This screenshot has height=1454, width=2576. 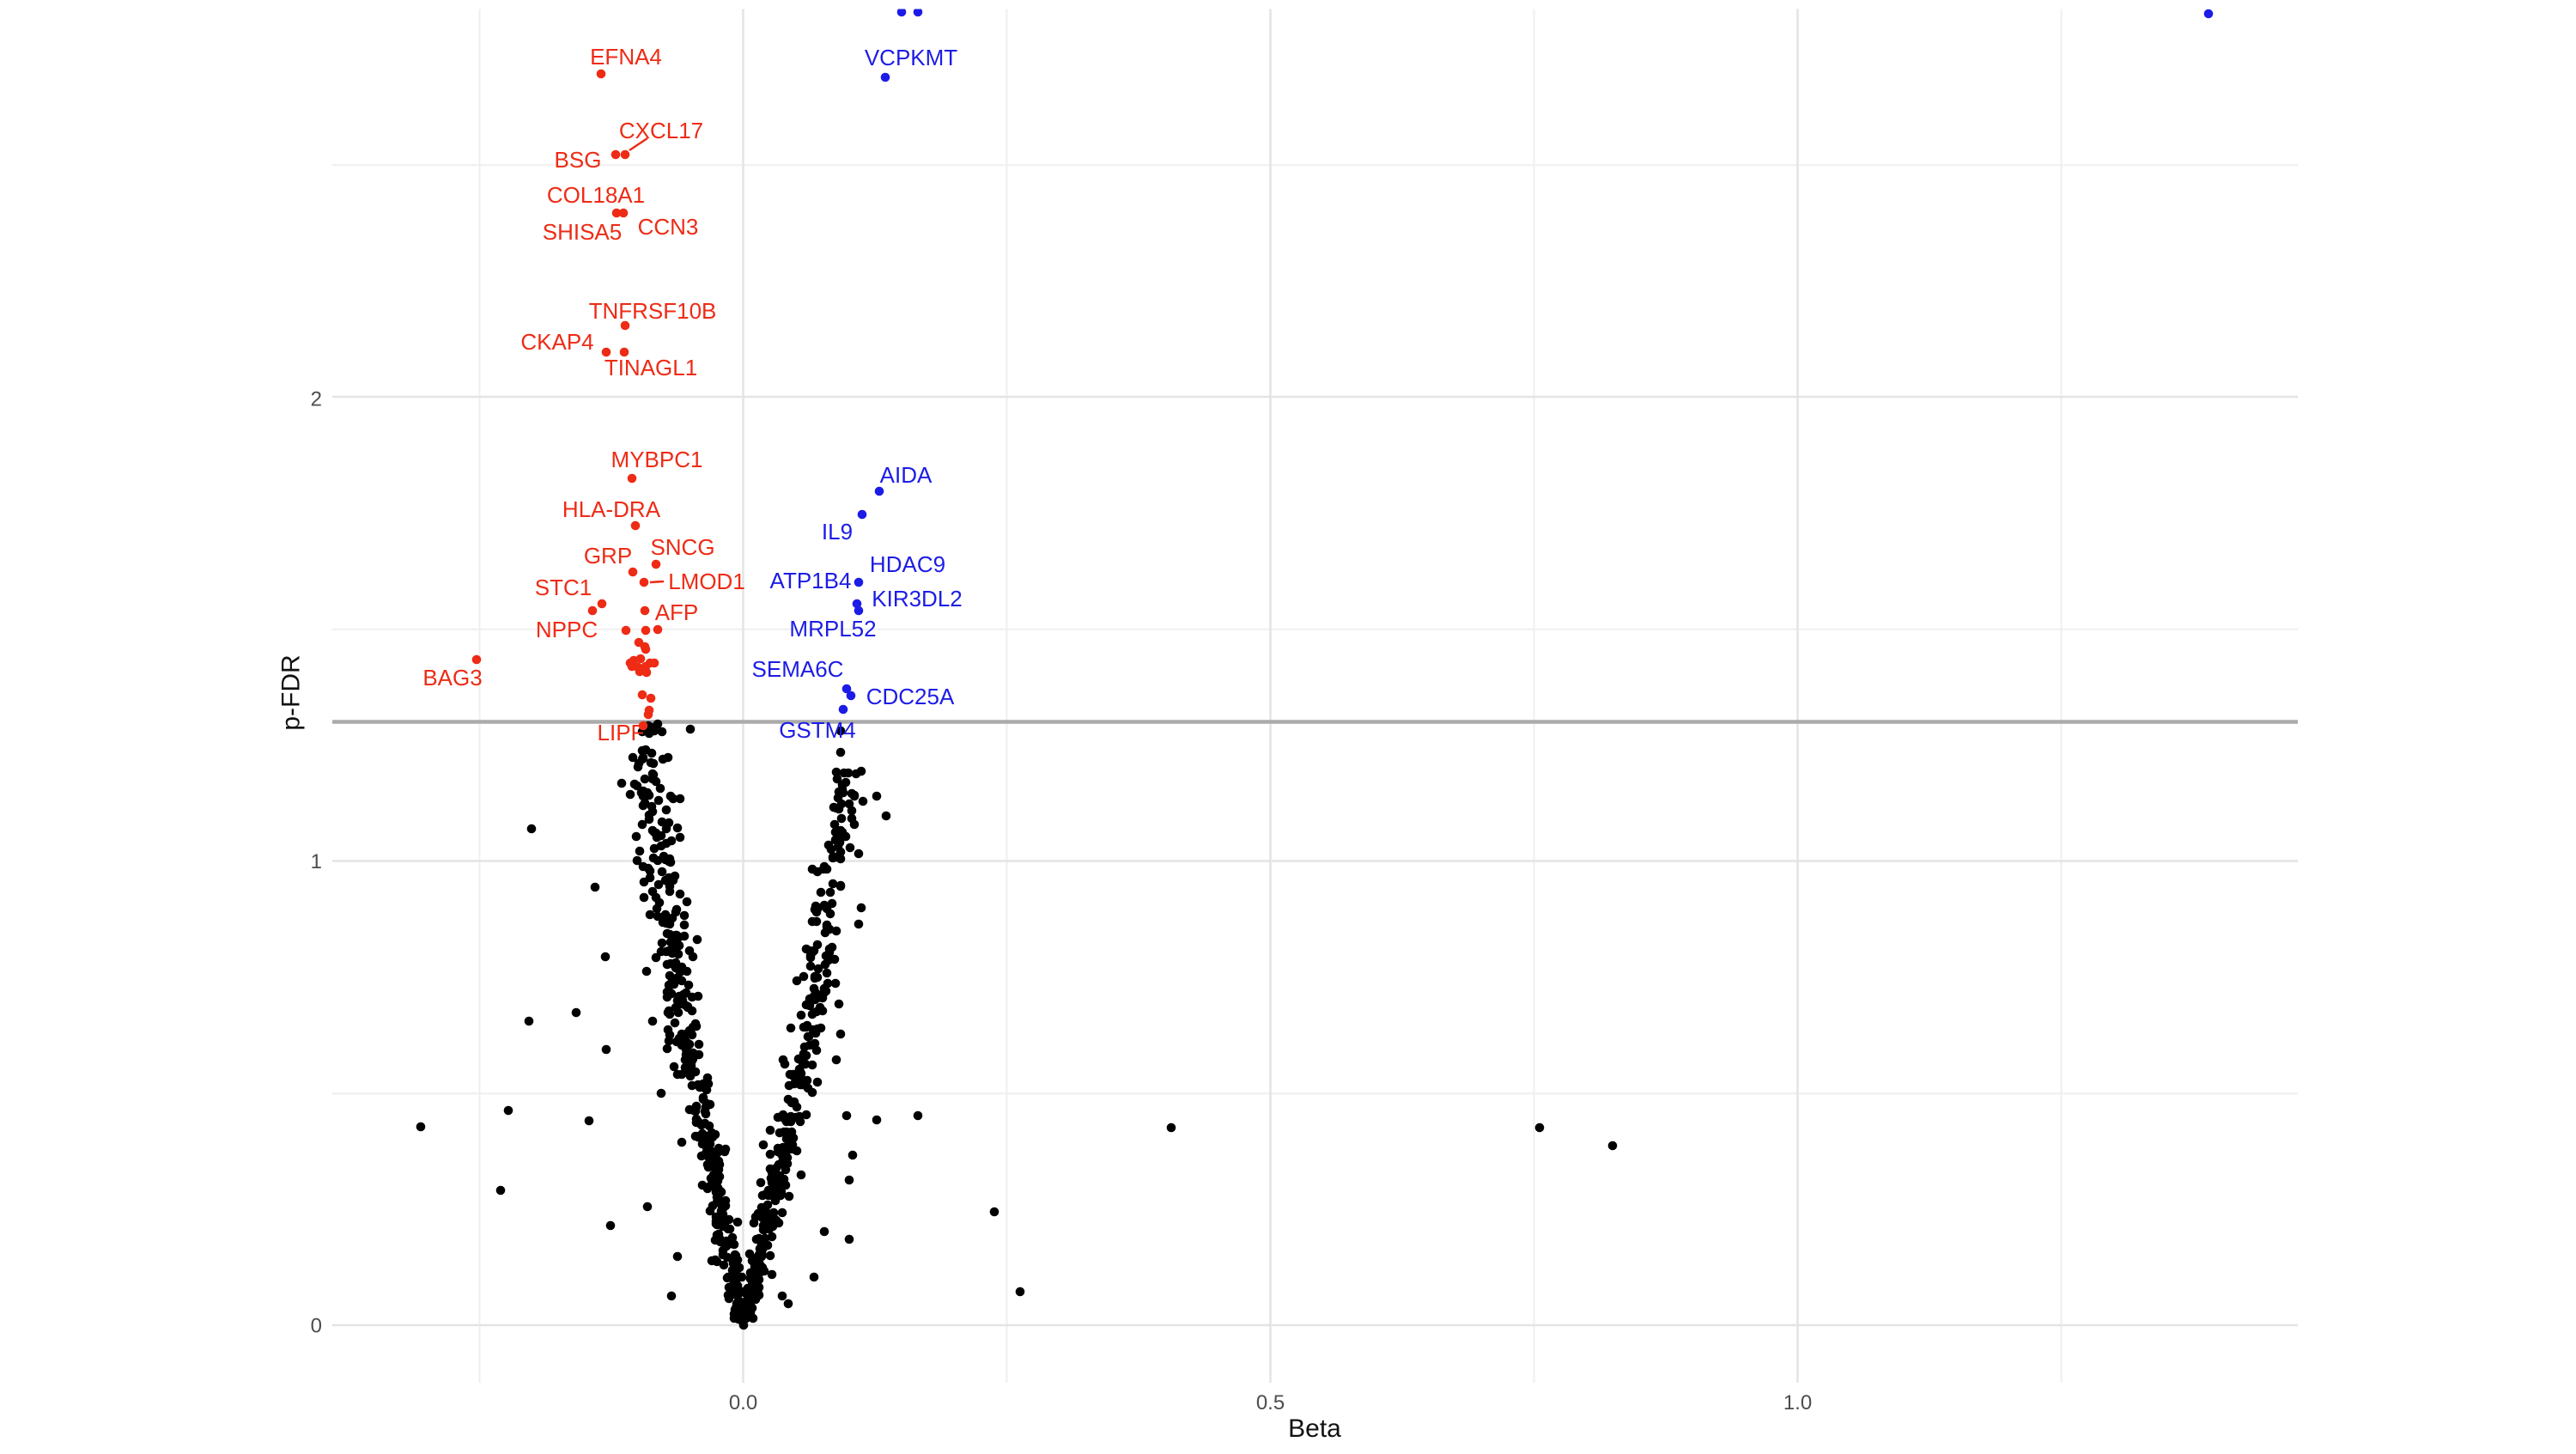 I want to click on svg-text: IL9, so click(x=837, y=531).